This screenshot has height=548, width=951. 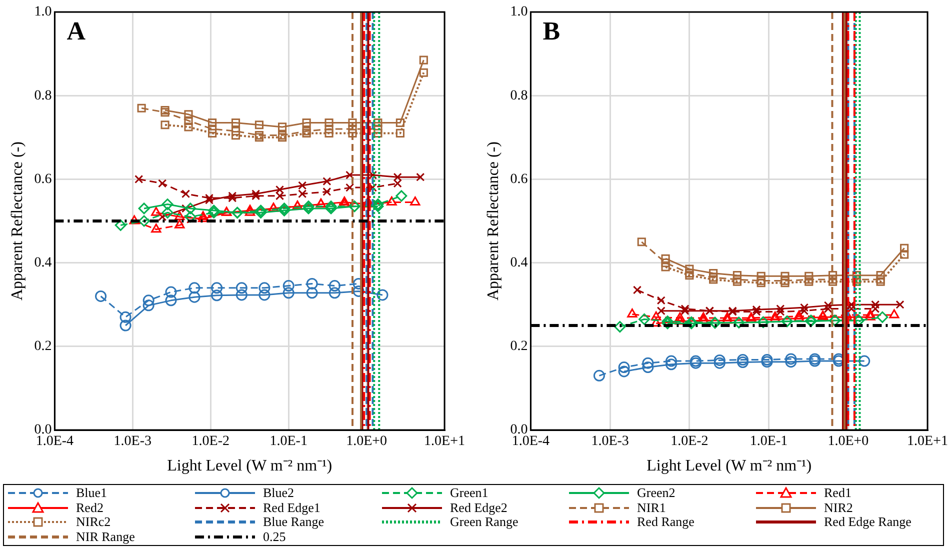 What do you see at coordinates (838, 492) in the screenshot?
I see `legend-label: Red1` at bounding box center [838, 492].